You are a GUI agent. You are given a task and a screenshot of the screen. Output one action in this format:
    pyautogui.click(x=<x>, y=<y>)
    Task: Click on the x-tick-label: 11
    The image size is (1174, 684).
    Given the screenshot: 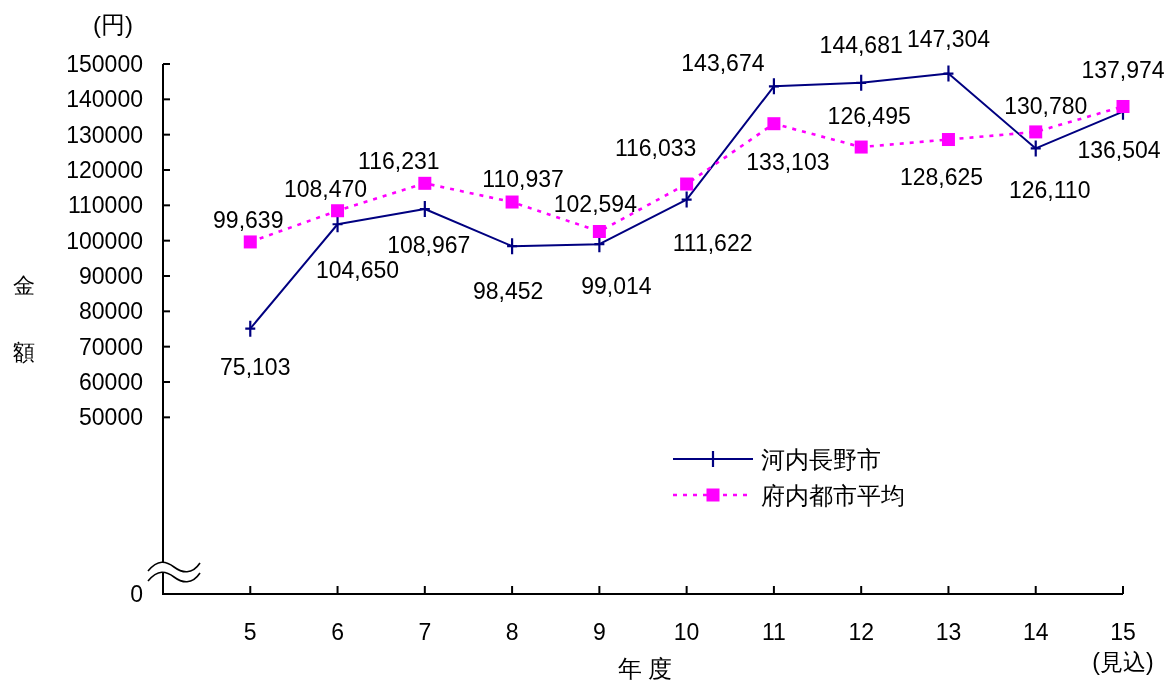 What is the action you would take?
    pyautogui.click(x=773, y=632)
    